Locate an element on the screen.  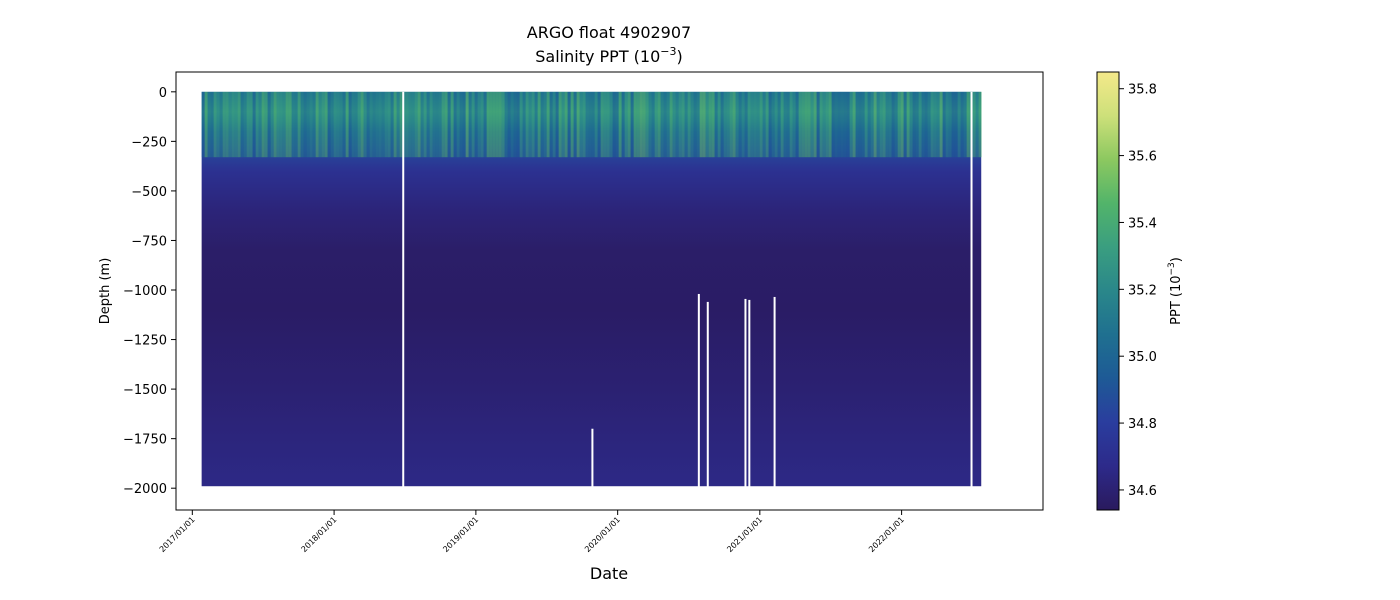
x-tick-label: 2019/01/01 is located at coordinates (460, 534).